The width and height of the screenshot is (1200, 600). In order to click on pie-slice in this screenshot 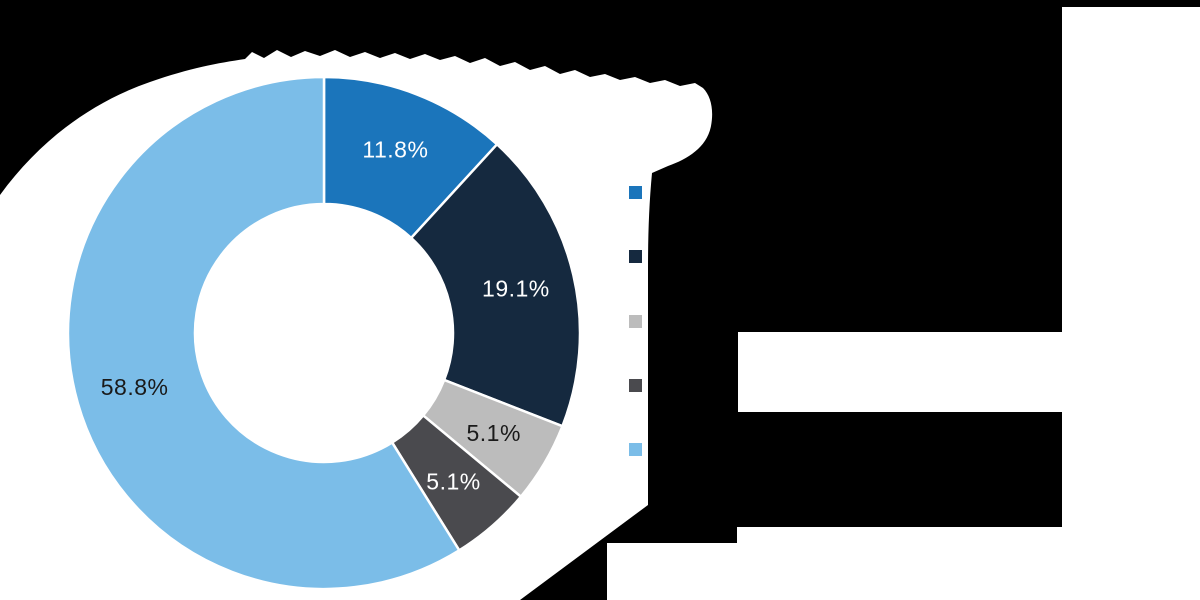, I will do `click(495, 285)`.